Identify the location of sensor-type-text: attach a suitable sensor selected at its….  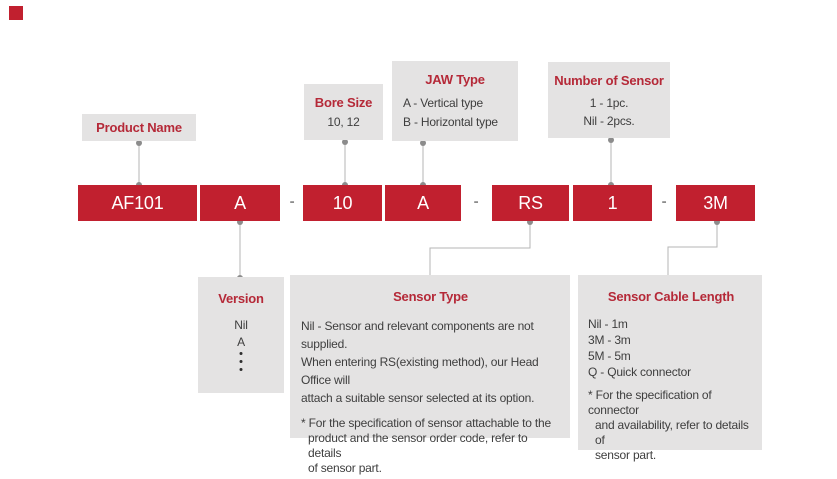
(418, 398).